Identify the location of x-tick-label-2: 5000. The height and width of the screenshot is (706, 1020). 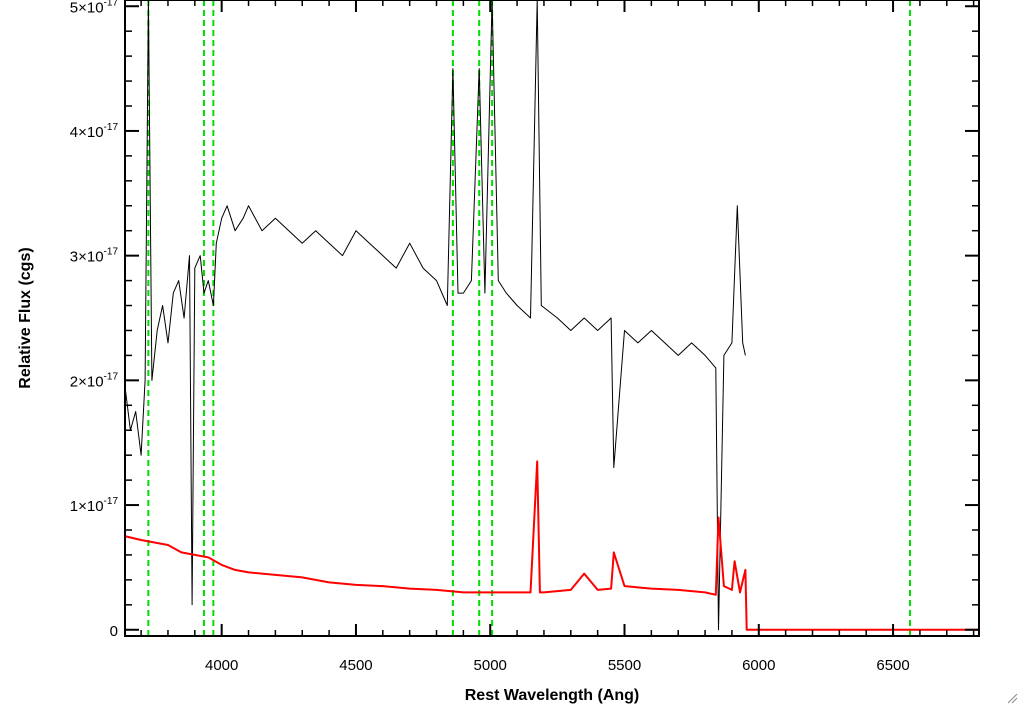
(490, 665).